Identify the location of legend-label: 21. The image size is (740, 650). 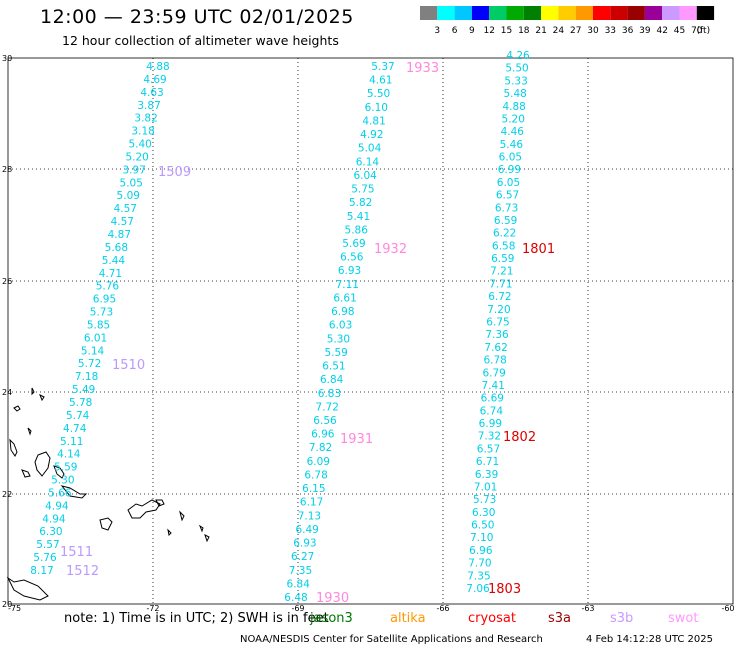
(540, 31).